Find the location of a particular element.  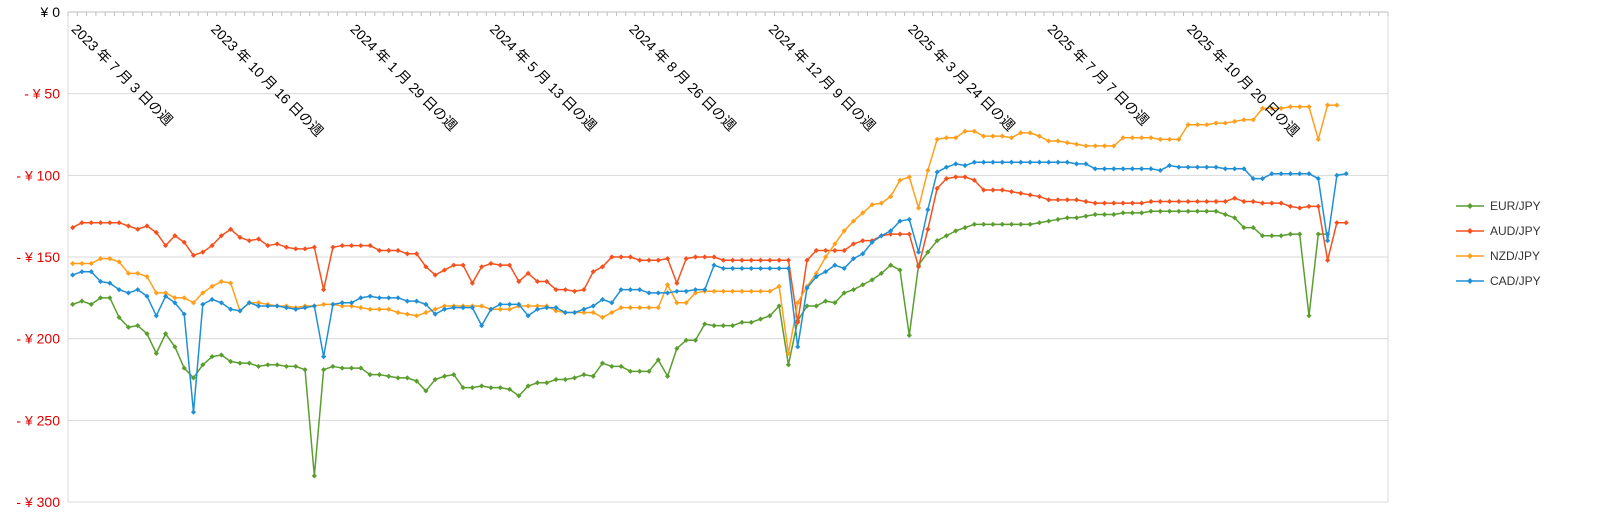

y-tick-label: - ¥ 250 is located at coordinates (38, 420).